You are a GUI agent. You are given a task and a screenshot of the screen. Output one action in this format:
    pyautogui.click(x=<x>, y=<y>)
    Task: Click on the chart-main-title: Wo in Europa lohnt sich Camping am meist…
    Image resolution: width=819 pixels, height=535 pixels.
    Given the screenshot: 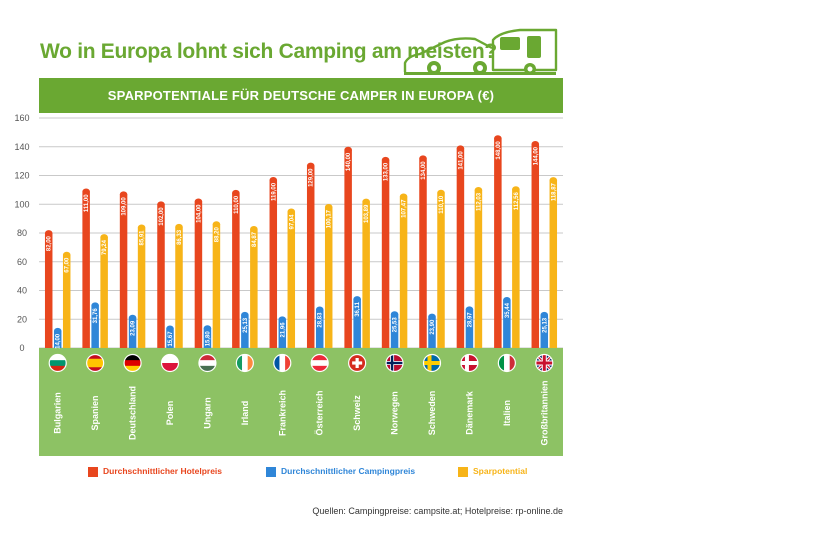 What is the action you would take?
    pyautogui.click(x=268, y=51)
    